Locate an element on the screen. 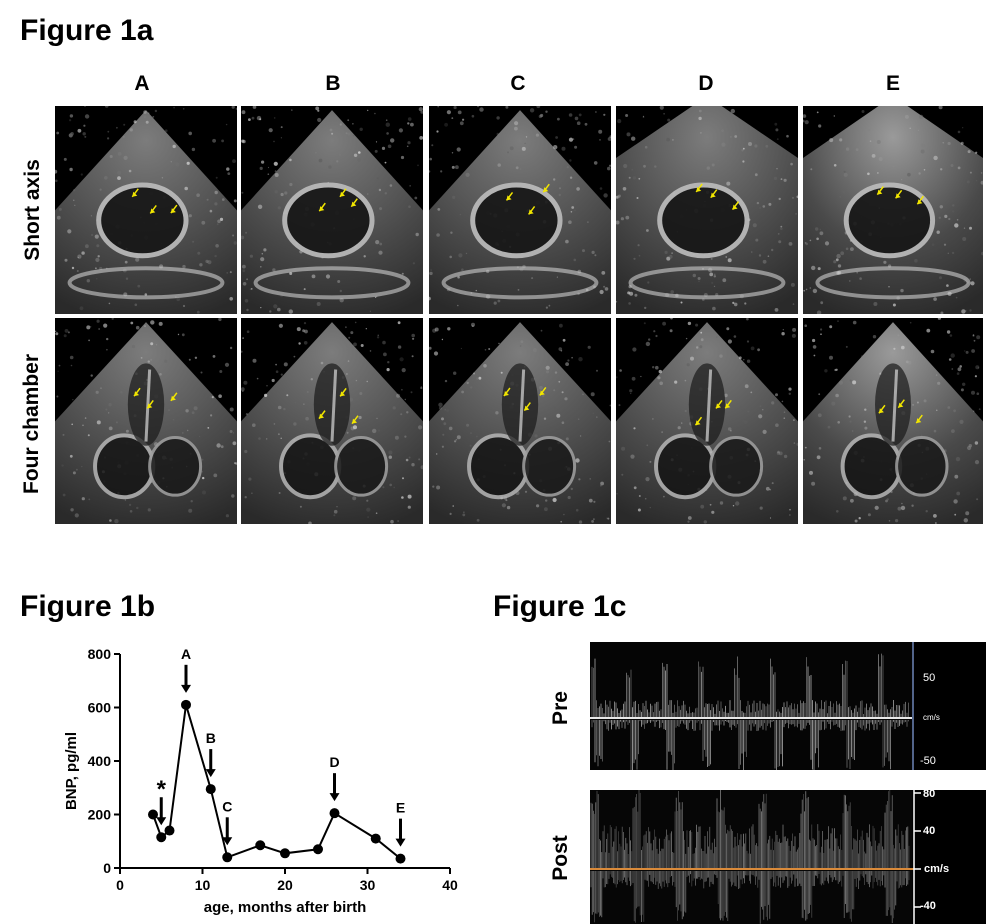 This screenshot has height=924, width=986. doppler-pre-tick-minus50: -50 is located at coordinates (928, 761).